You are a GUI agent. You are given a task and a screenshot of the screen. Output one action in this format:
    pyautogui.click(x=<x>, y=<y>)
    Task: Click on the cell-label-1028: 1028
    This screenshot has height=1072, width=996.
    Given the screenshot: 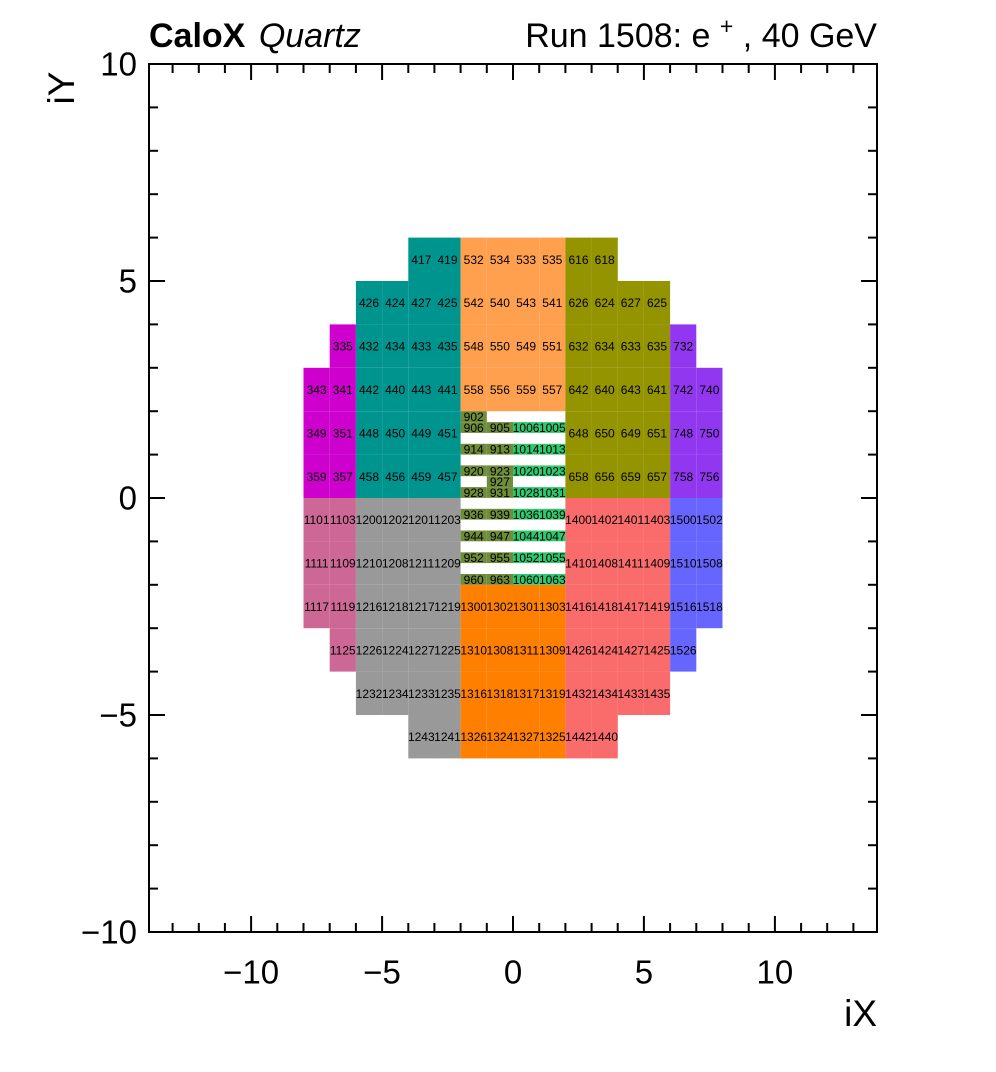 What is the action you would take?
    pyautogui.click(x=526, y=493)
    